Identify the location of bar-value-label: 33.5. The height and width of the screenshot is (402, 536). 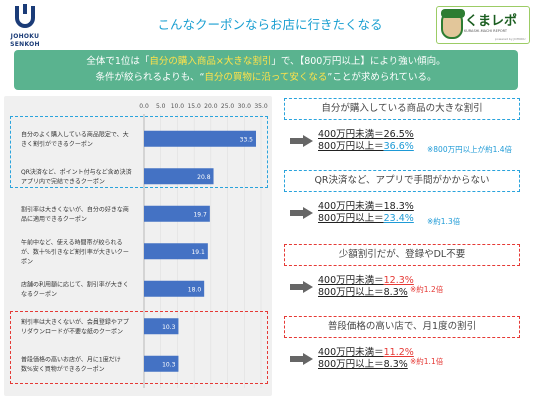
(247, 139).